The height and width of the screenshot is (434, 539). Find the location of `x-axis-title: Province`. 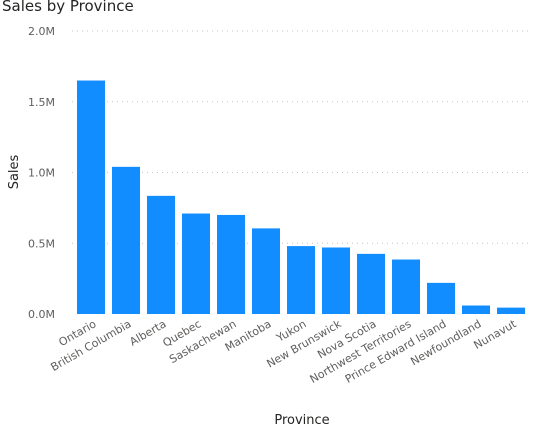

x-axis-title: Province is located at coordinates (301, 420).